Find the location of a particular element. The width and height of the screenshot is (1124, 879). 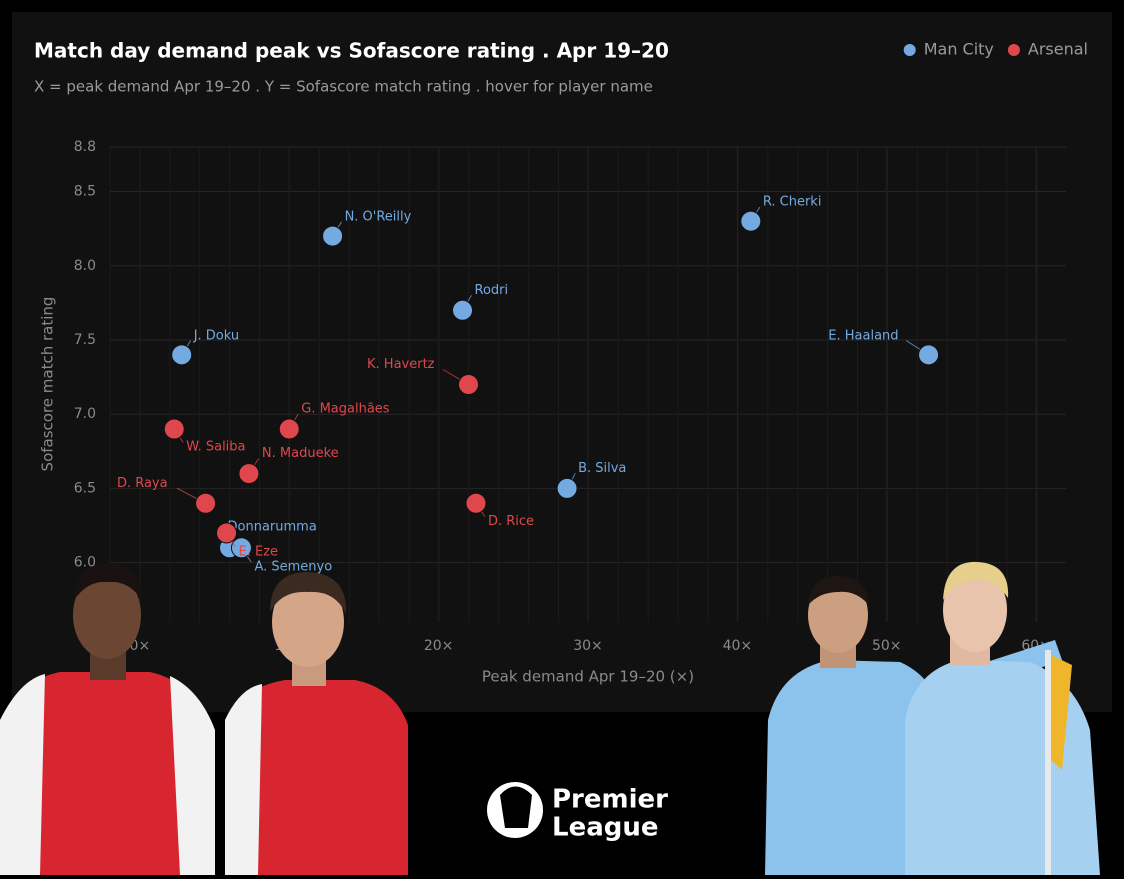

premier-league-logo: Premier League is located at coordinates (577, 812).